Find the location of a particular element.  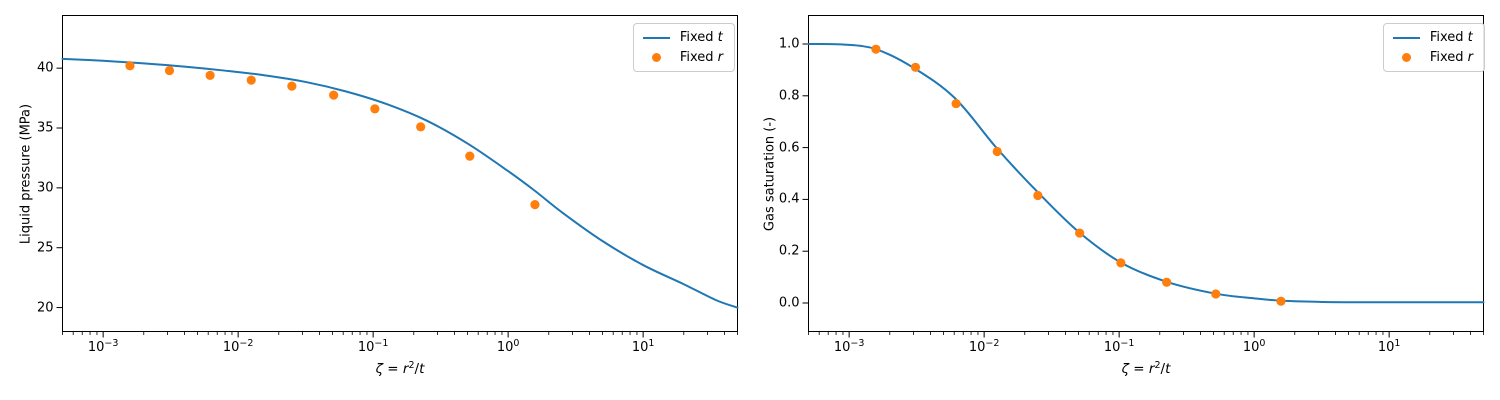

legend-entry-fixed-t: Fixed t is located at coordinates (682, 37).